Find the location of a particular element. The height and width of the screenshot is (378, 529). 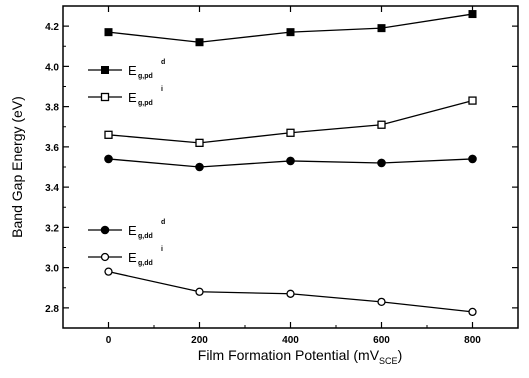

y-tick-label: 4.2 is located at coordinates (52, 27).